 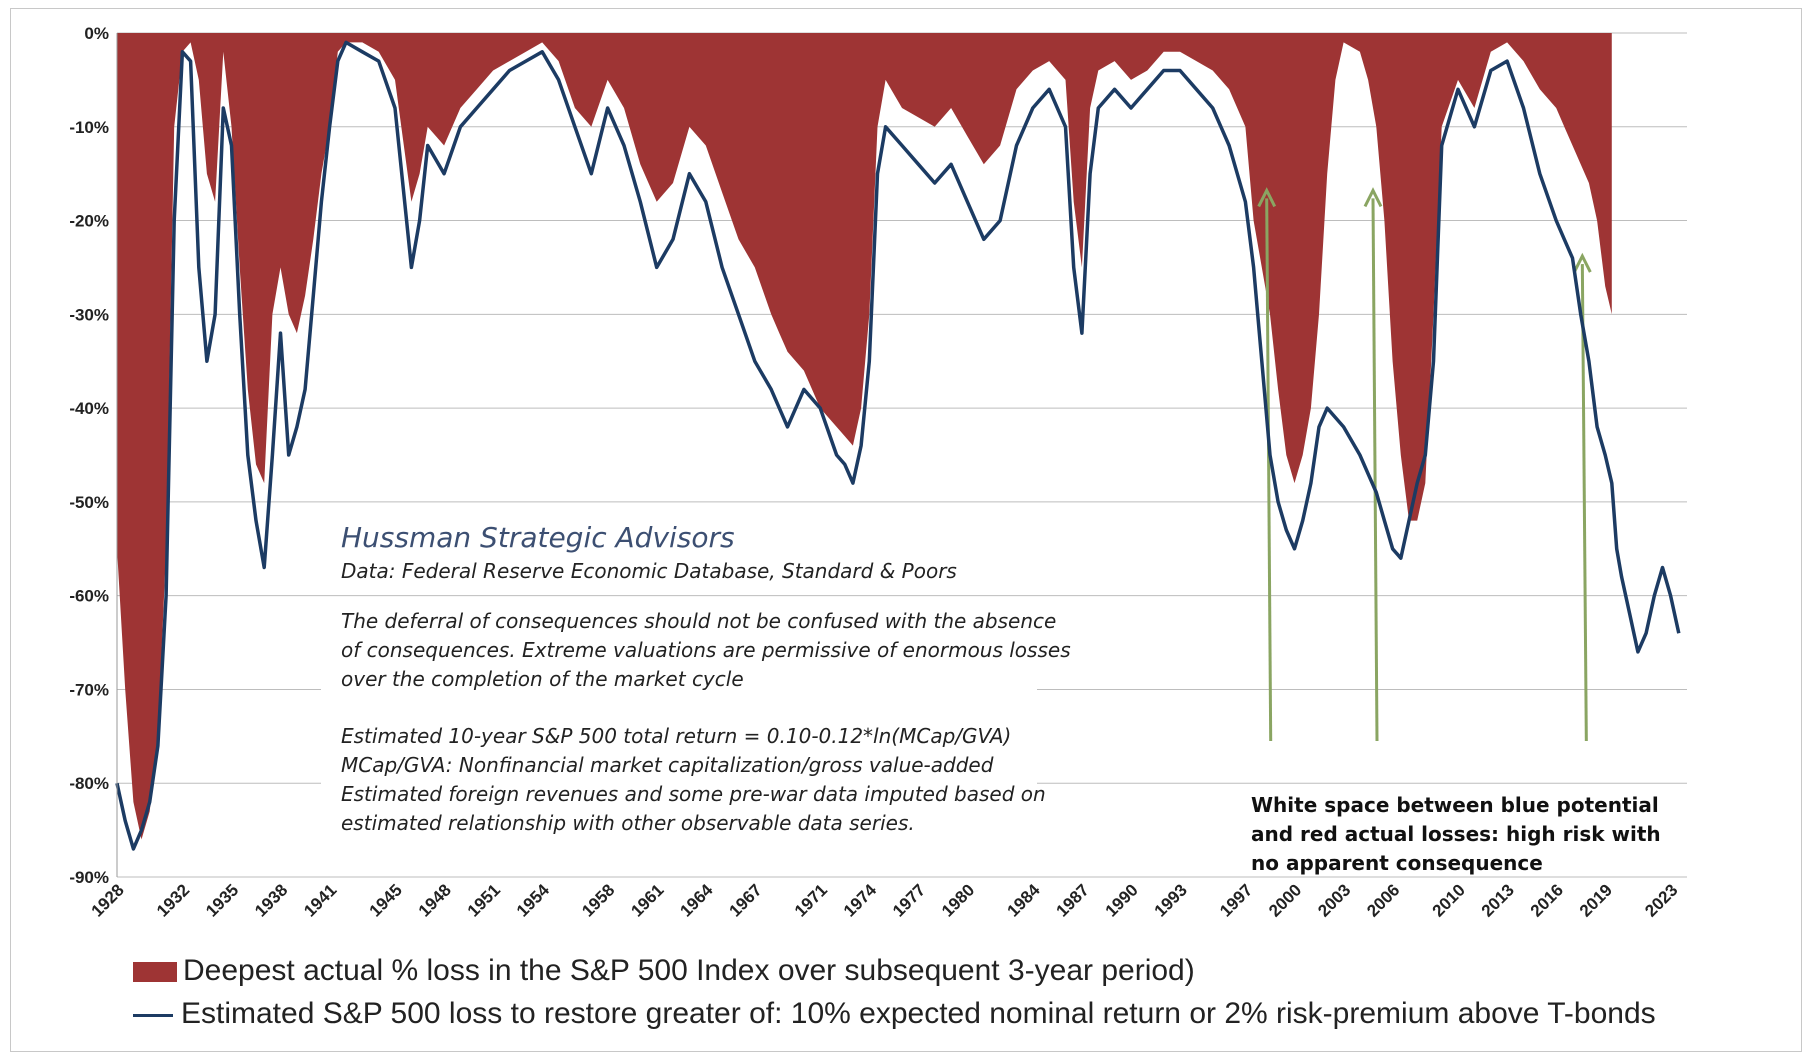 I want to click on y-axis: 0% -10% -20% -30% -40% -50% -60% -70% -80% -90%, so click(x=93, y=455).